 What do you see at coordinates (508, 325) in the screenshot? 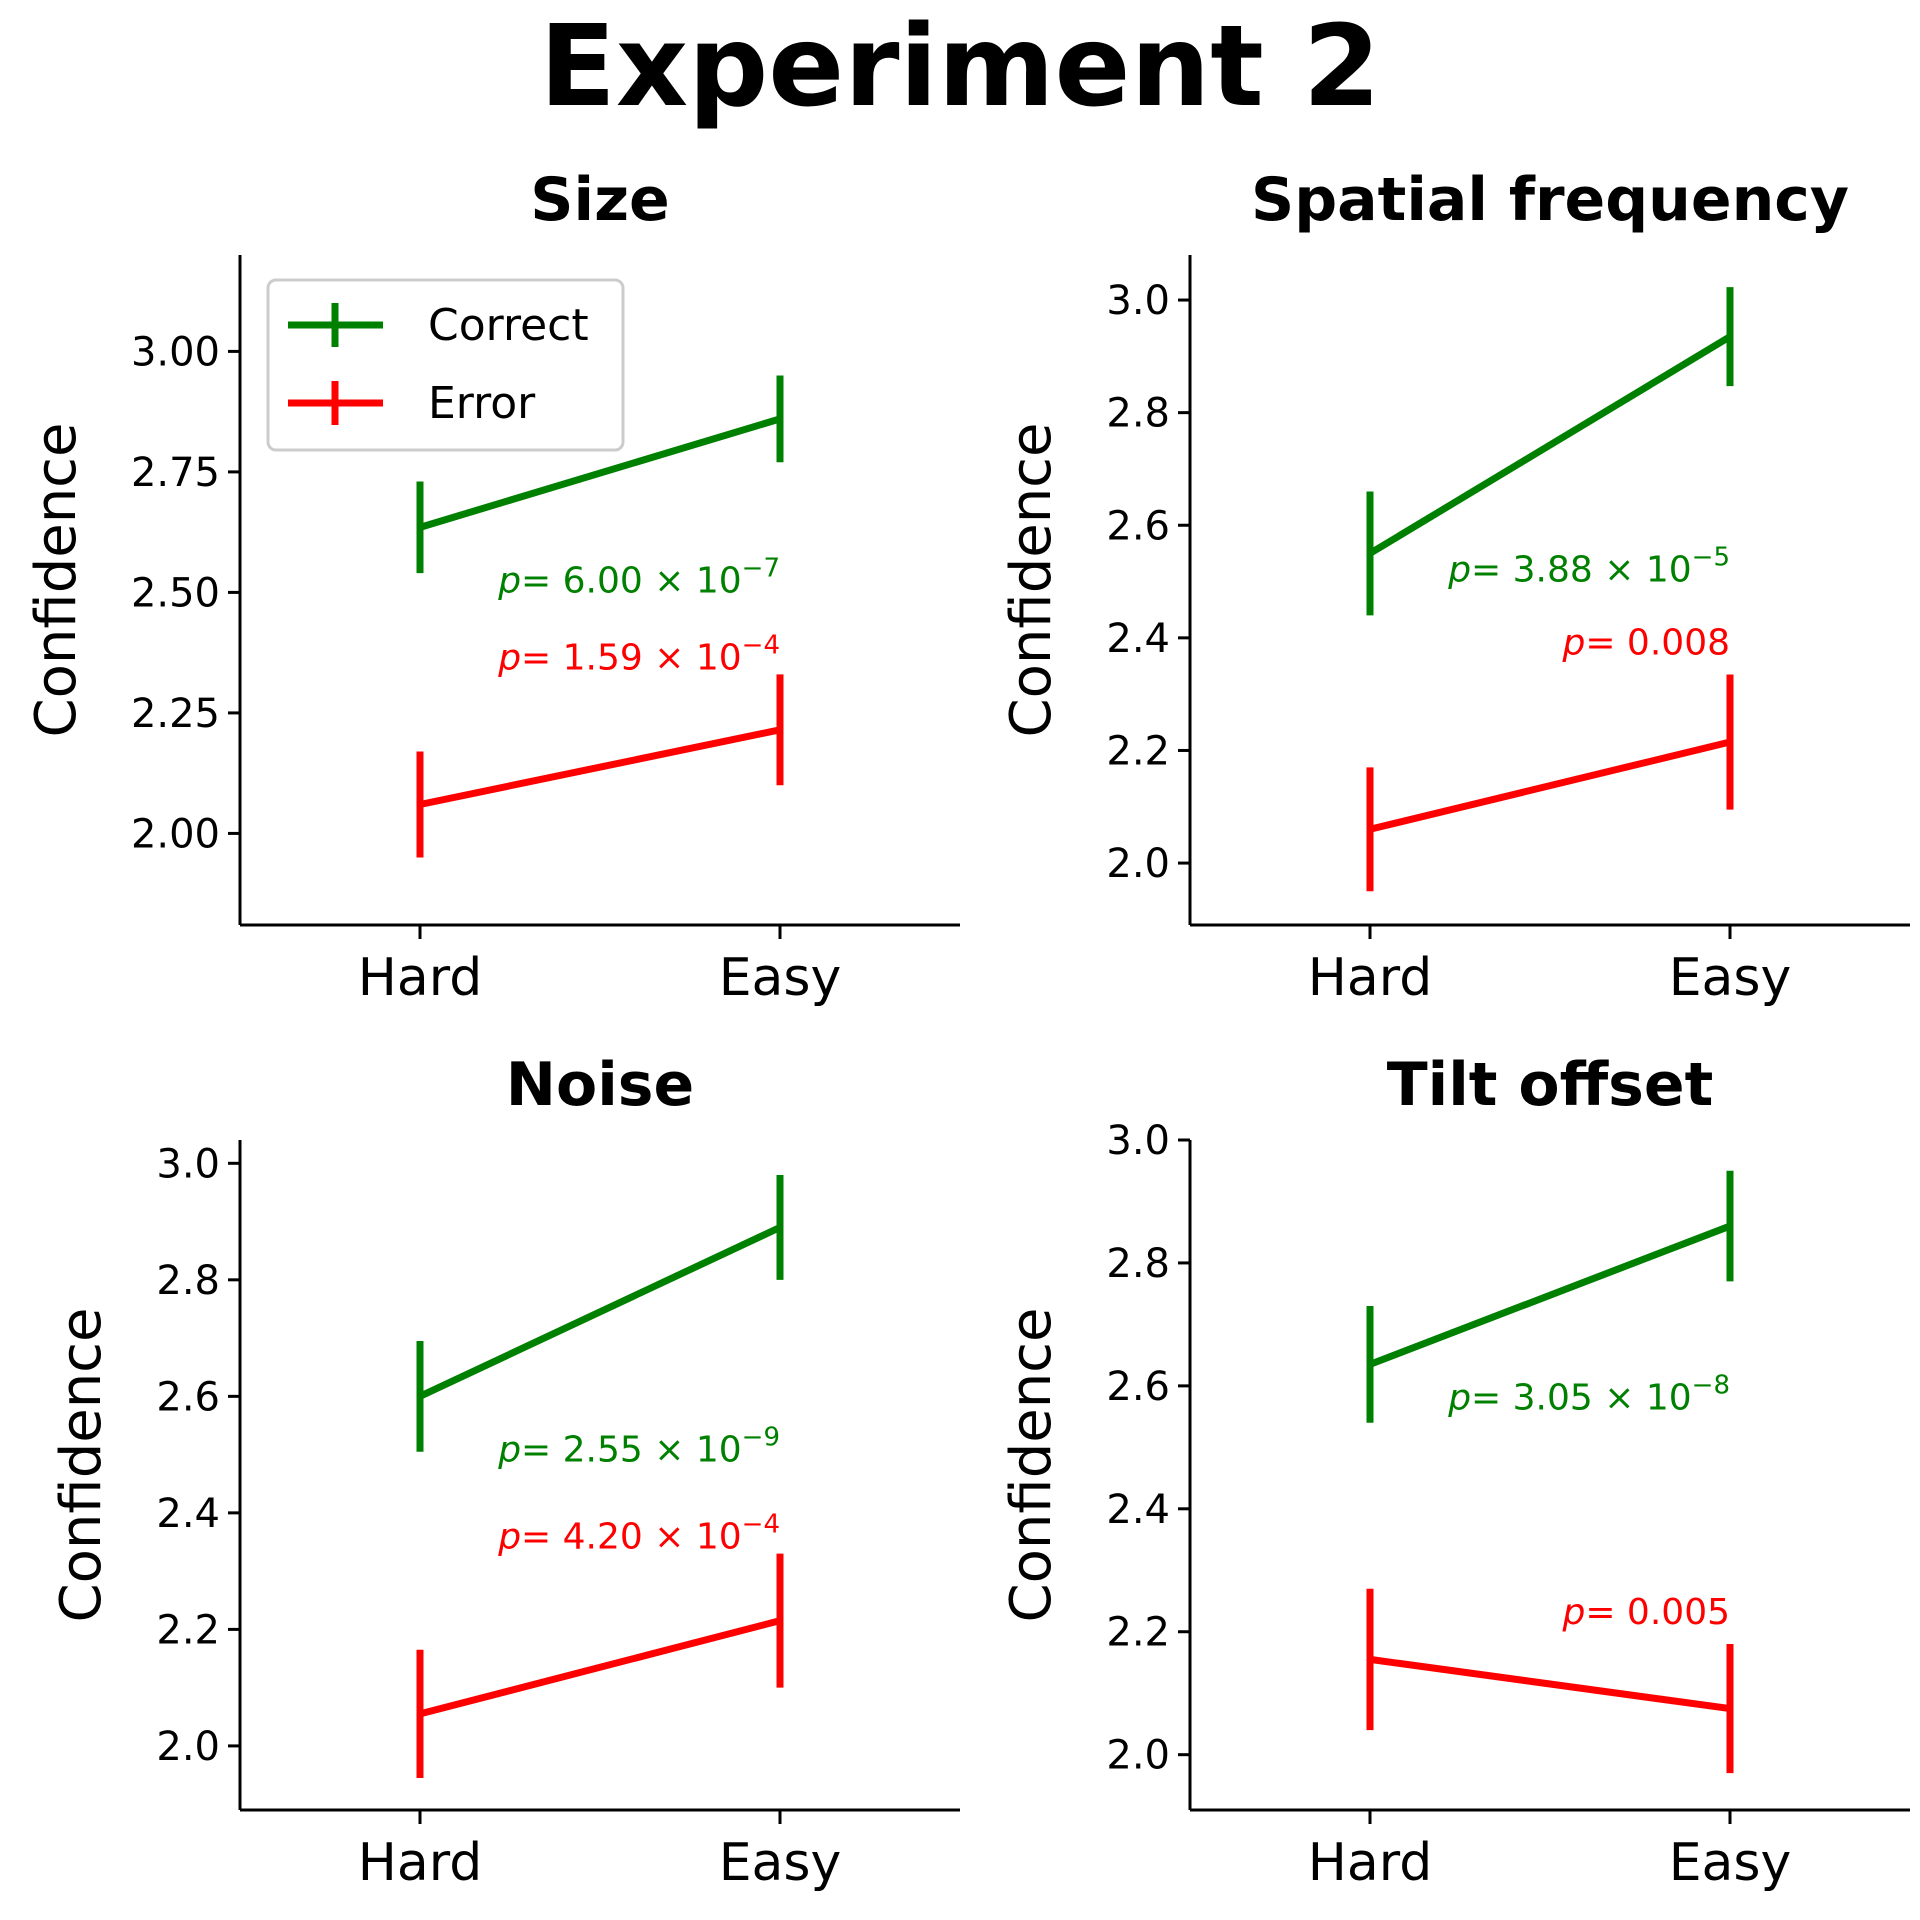
I see `legend-label: Correct` at bounding box center [508, 325].